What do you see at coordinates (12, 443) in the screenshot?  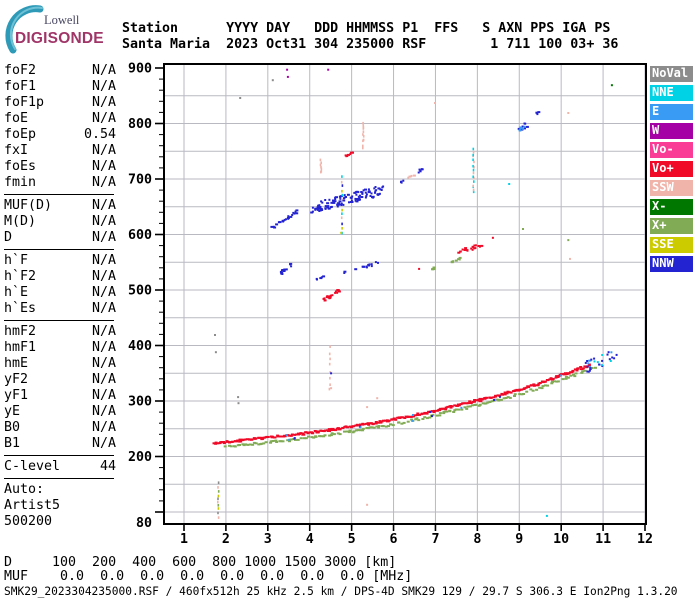 I see `param-label: B1` at bounding box center [12, 443].